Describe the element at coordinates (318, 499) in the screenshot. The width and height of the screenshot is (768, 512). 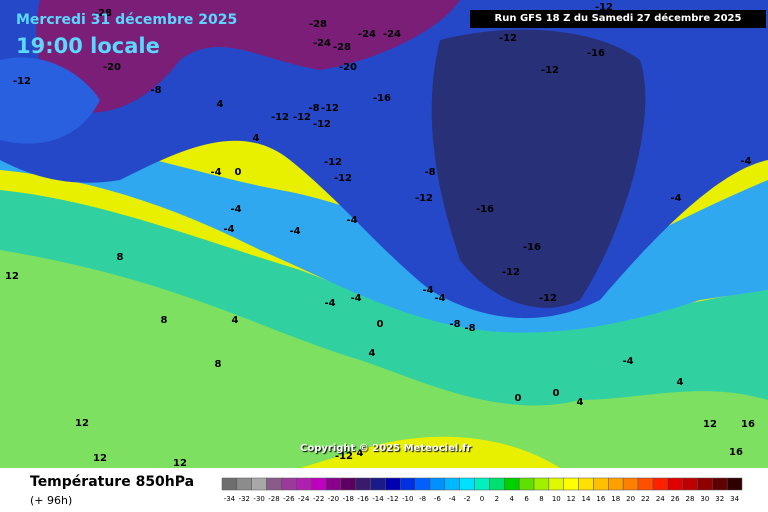
I see `scale-label: -22` at that location.